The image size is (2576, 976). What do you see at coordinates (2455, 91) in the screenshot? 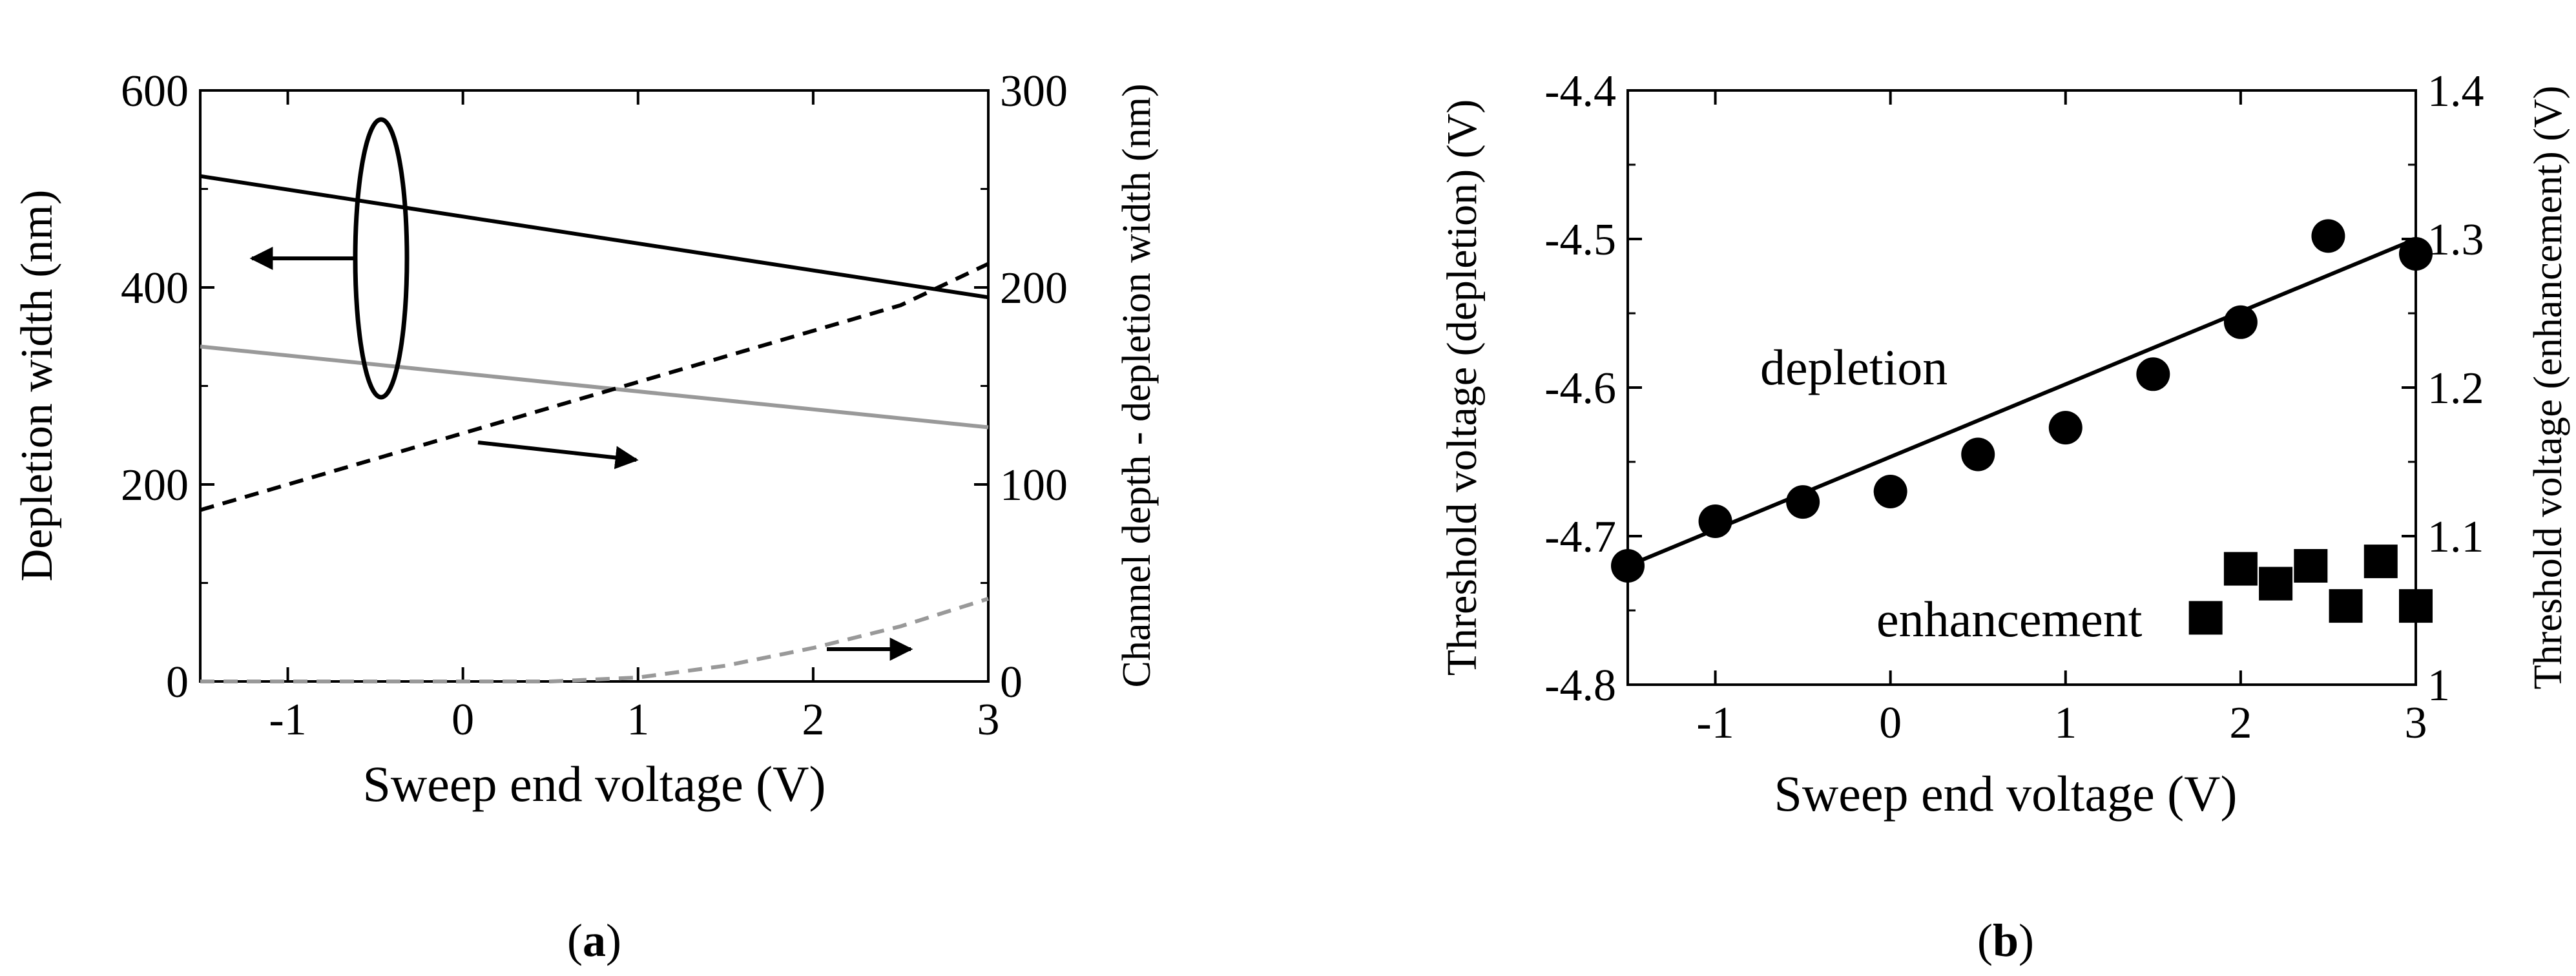
I see `y2-tick-label: 1.4` at bounding box center [2455, 91].